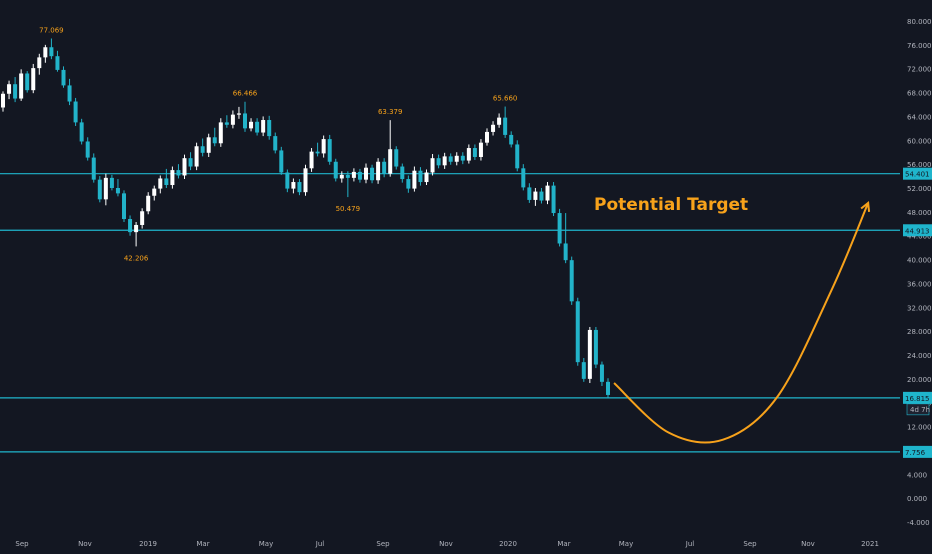  I want to click on level-price-label: 16.815, so click(917, 399).